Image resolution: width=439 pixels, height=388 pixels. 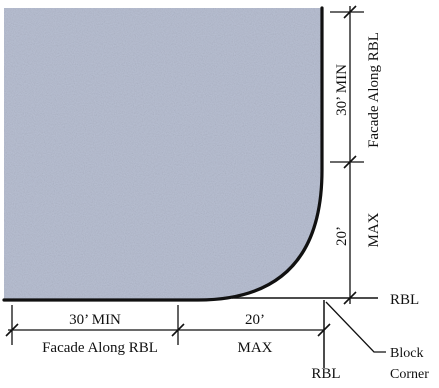 I want to click on bottom-max-caption: MAX, so click(x=254, y=348).